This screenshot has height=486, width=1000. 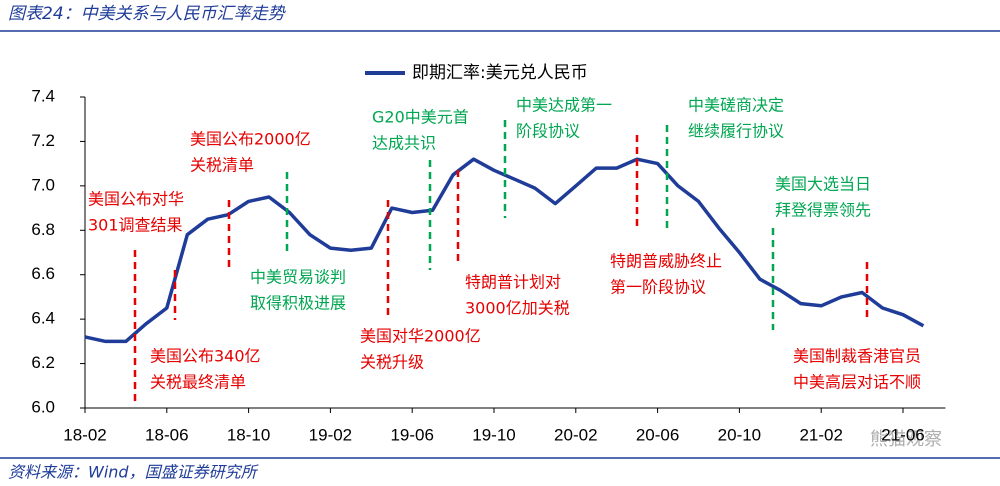 I want to click on x-tick-label: 19-06, so click(x=411, y=434).